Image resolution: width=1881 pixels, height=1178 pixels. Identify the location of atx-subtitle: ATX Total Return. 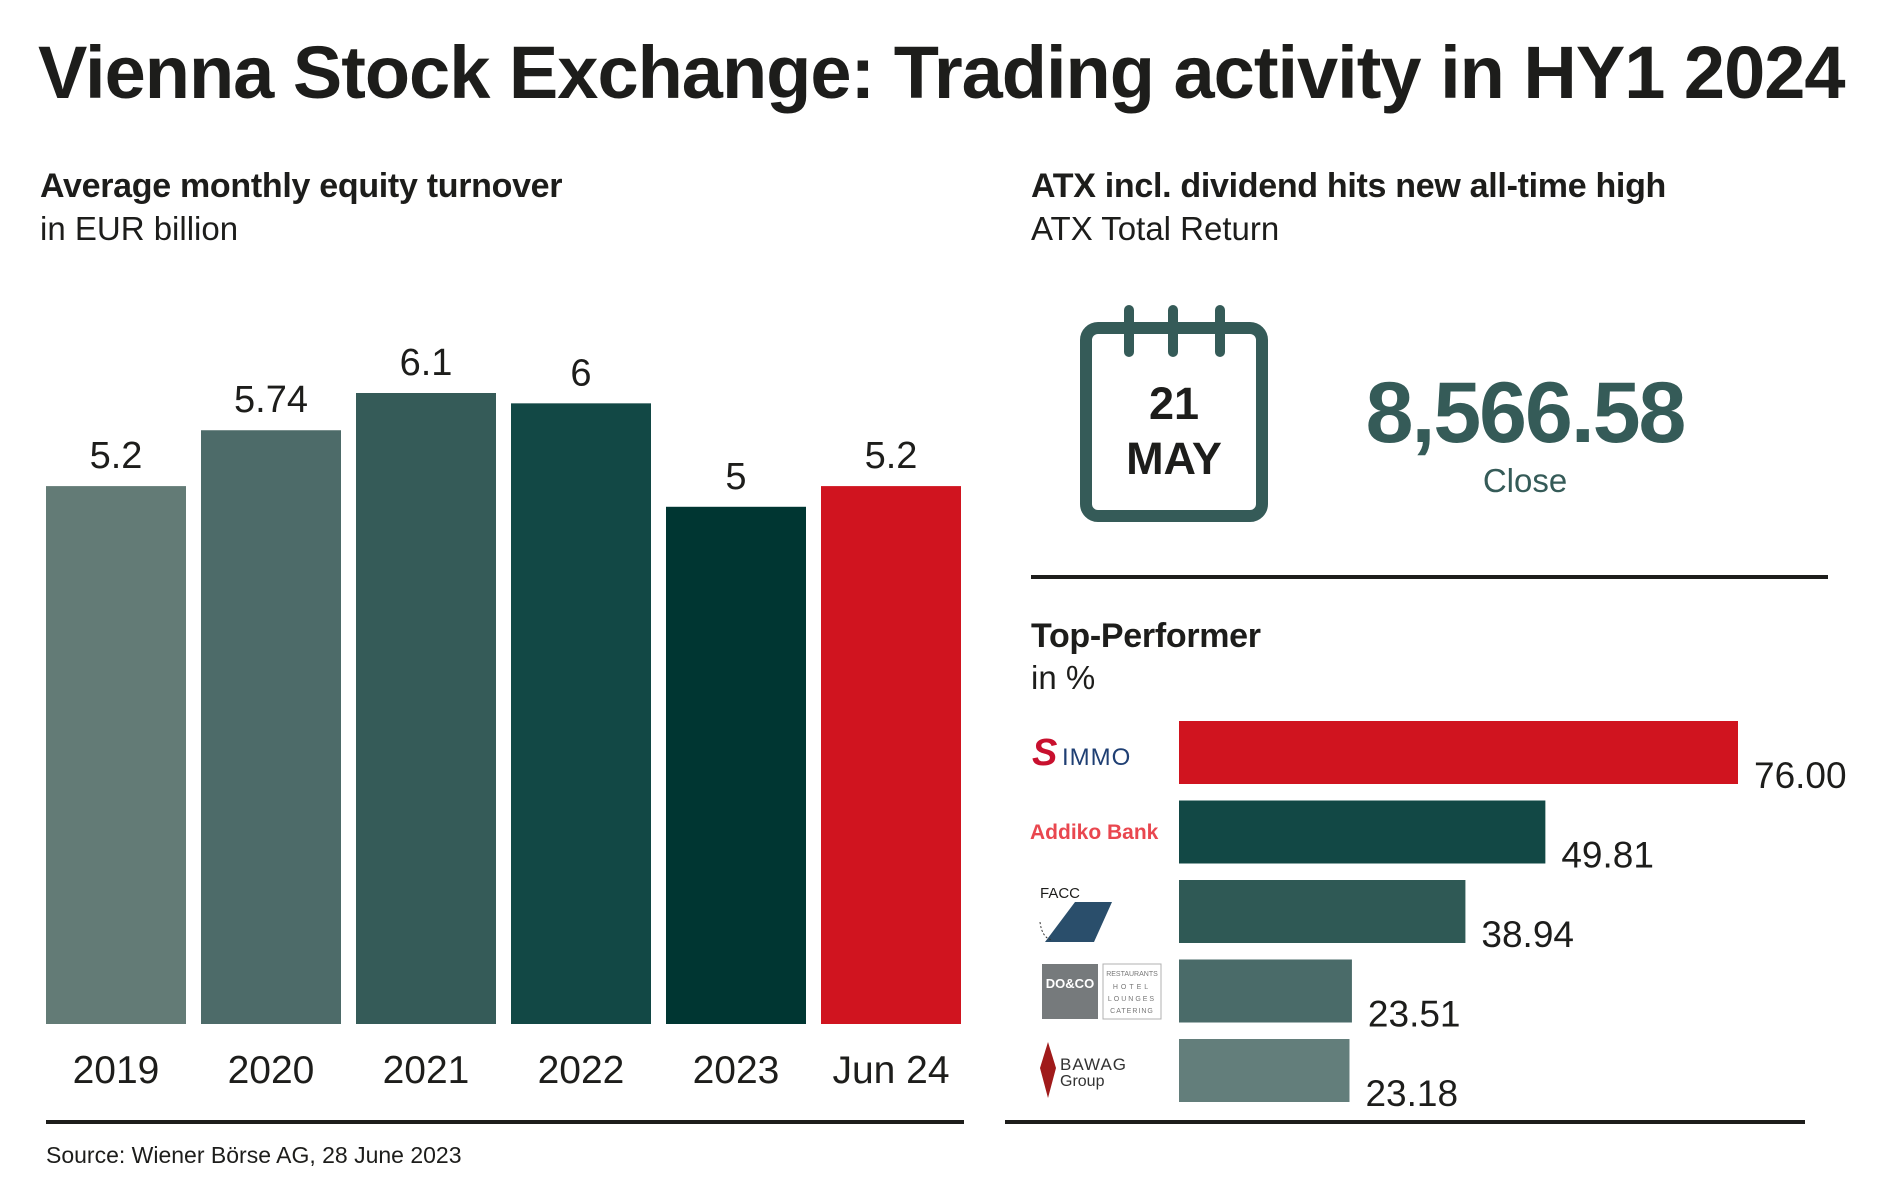
(1155, 228).